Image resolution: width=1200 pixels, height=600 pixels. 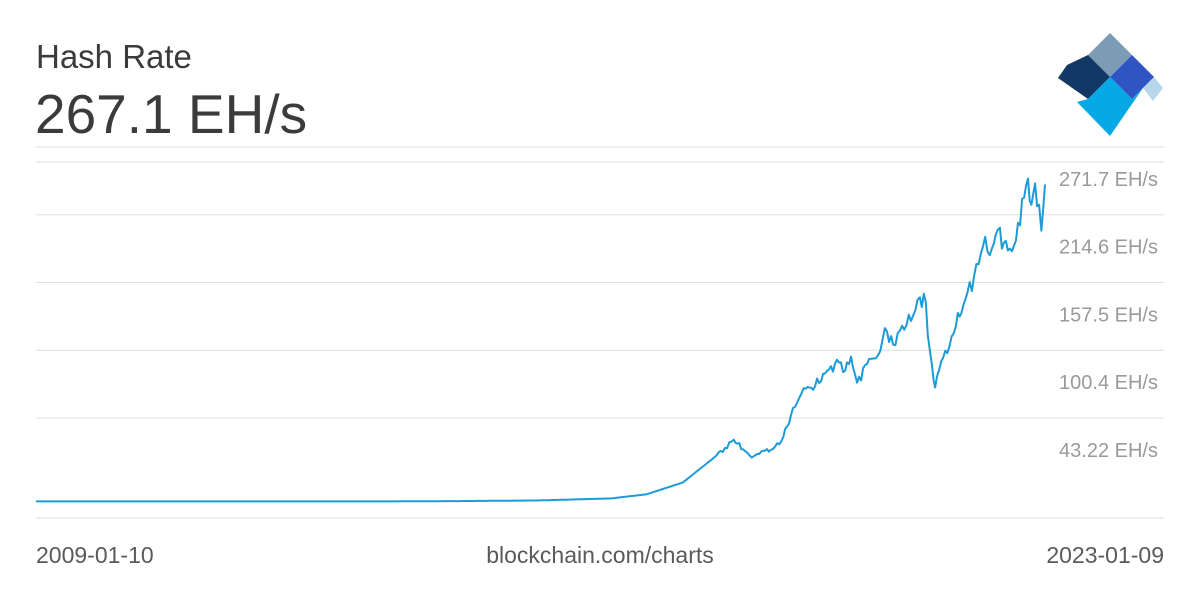 I want to click on start-date-label: 2009-01-10, so click(x=95, y=555).